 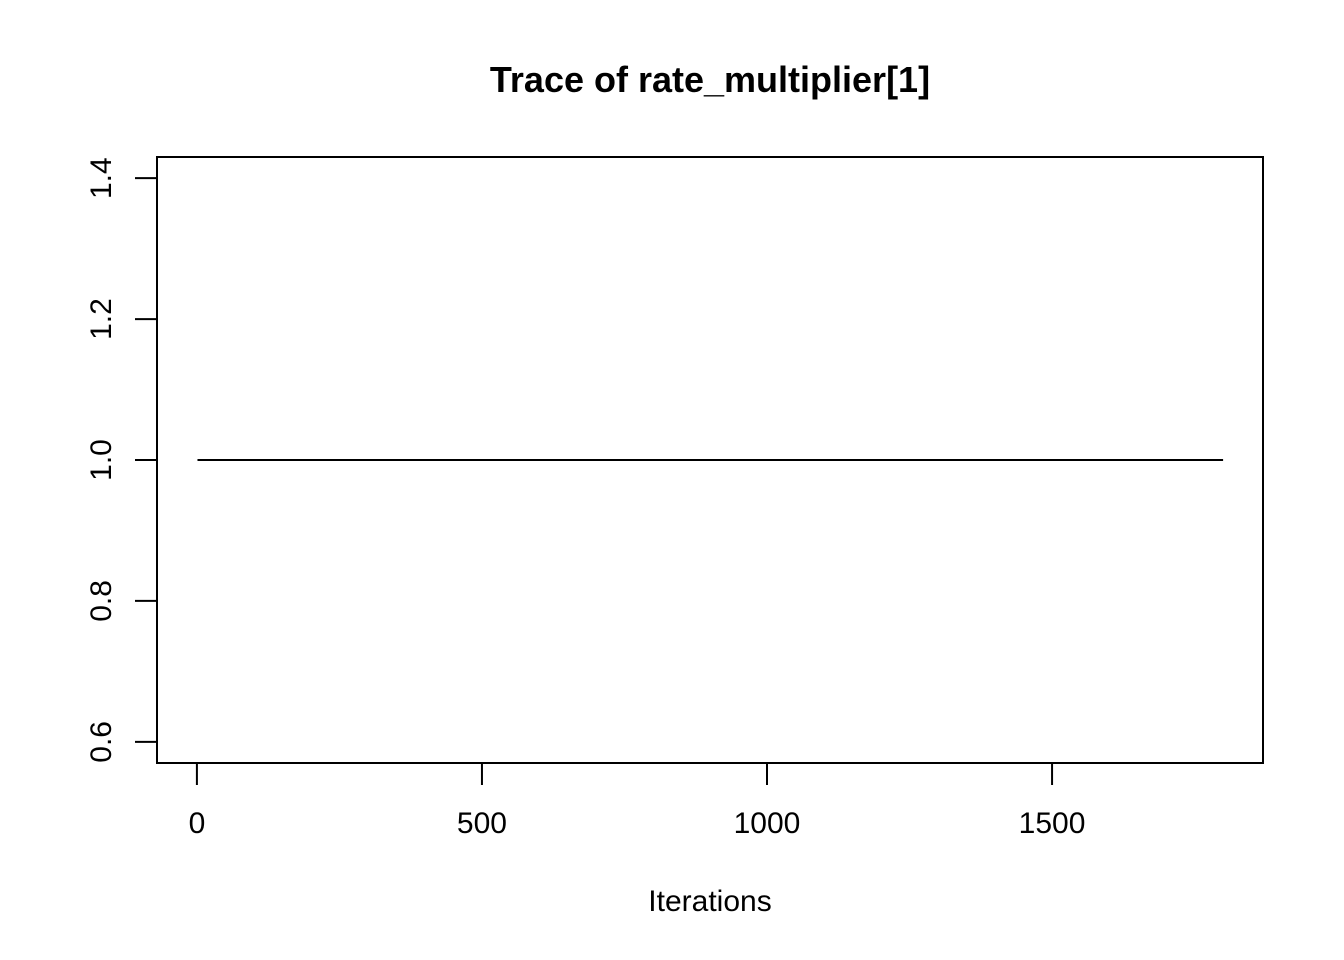 What do you see at coordinates (101, 742) in the screenshot?
I see `y-tick-label: 0.6` at bounding box center [101, 742].